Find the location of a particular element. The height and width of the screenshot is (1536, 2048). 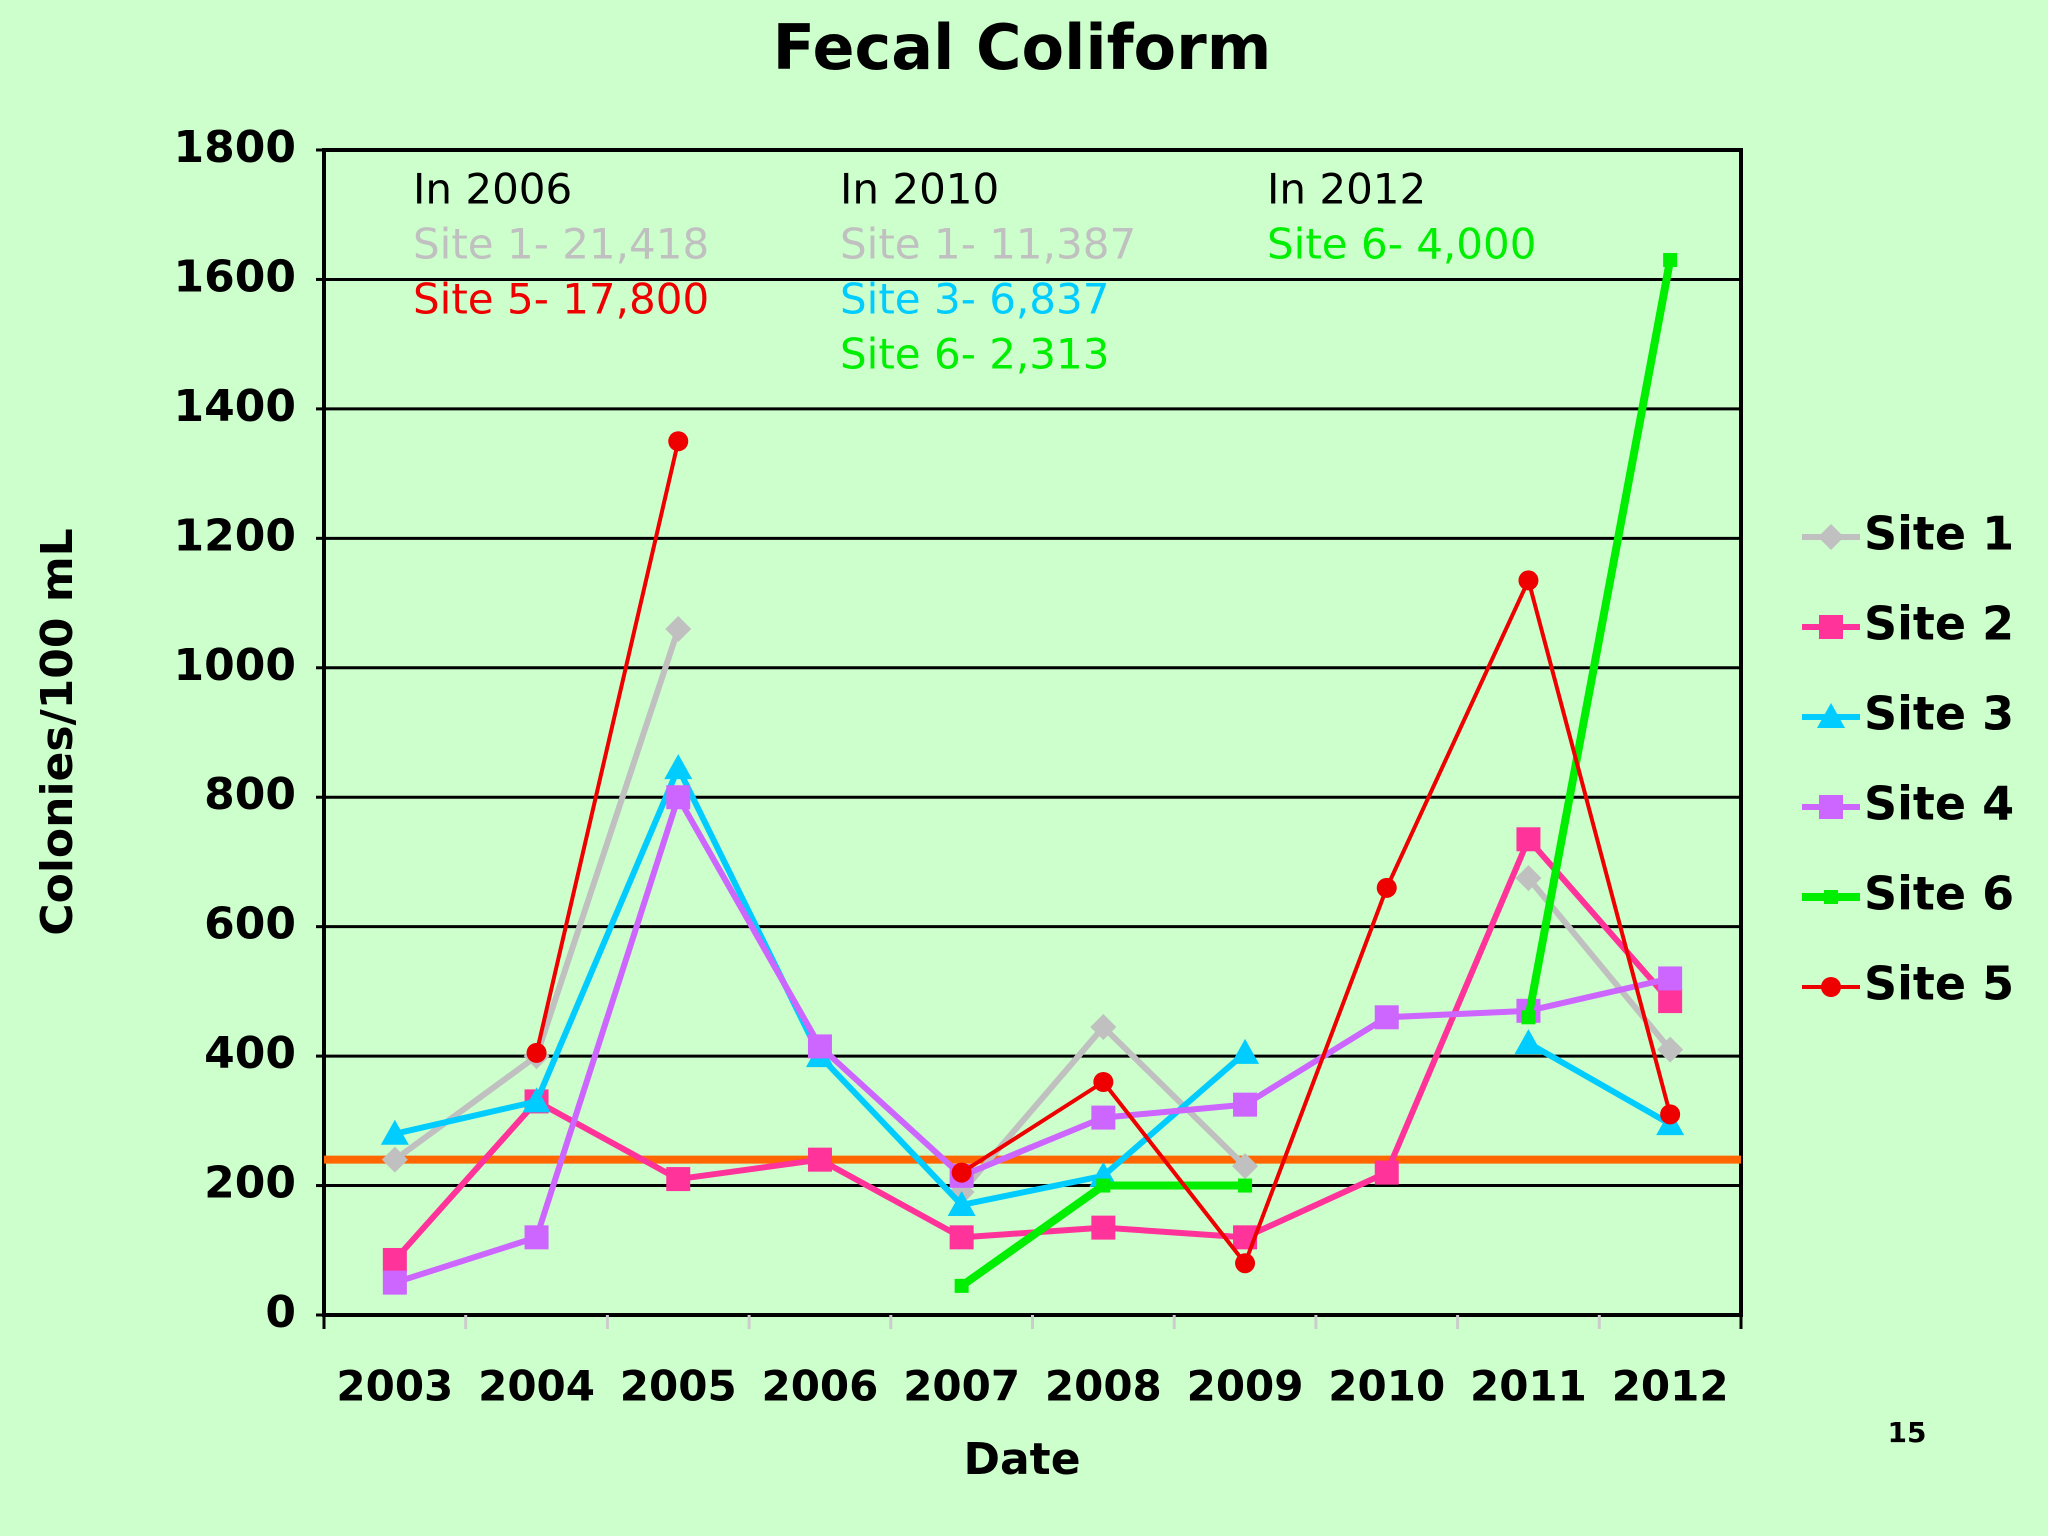

chart-title: Fecal Coliform is located at coordinates (1022, 47).